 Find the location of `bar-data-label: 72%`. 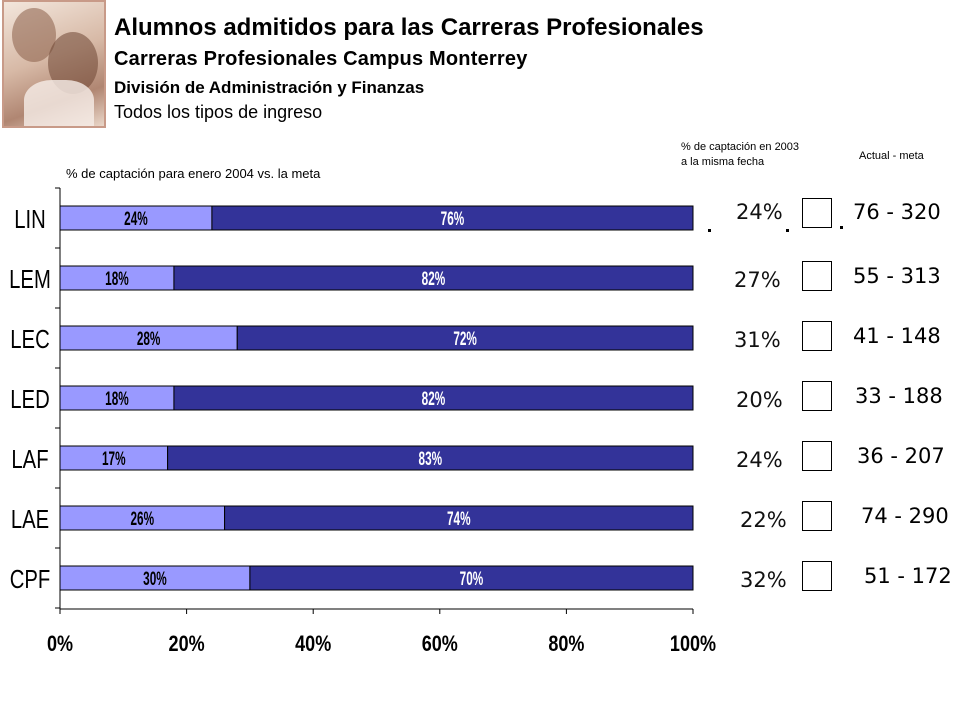

bar-data-label: 72% is located at coordinates (465, 339).